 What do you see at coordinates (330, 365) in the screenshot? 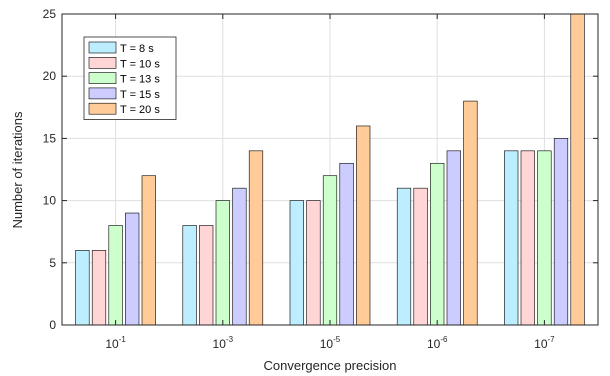
I see `x-axis-label: Convergence precision` at bounding box center [330, 365].